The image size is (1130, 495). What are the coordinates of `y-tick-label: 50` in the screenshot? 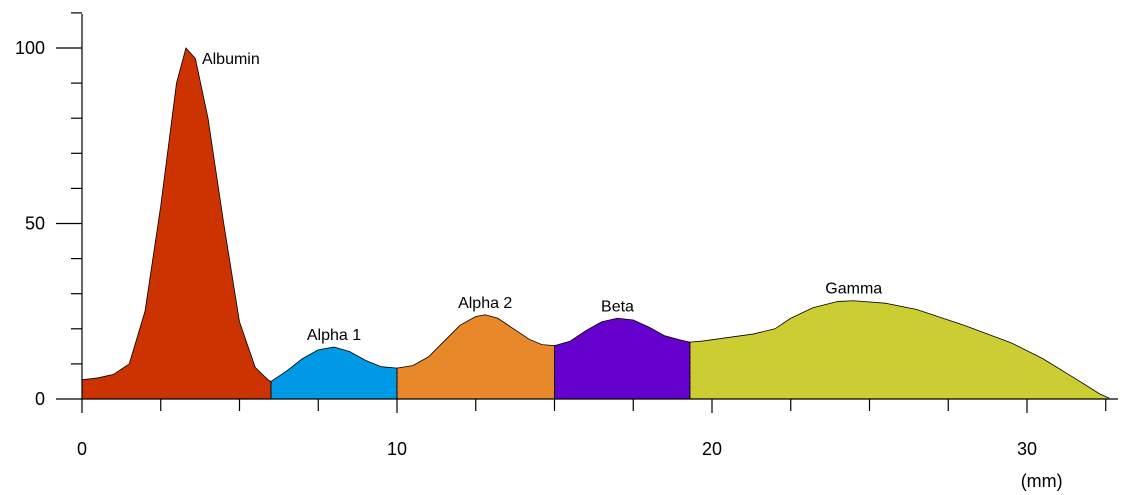 It's located at (35, 224).